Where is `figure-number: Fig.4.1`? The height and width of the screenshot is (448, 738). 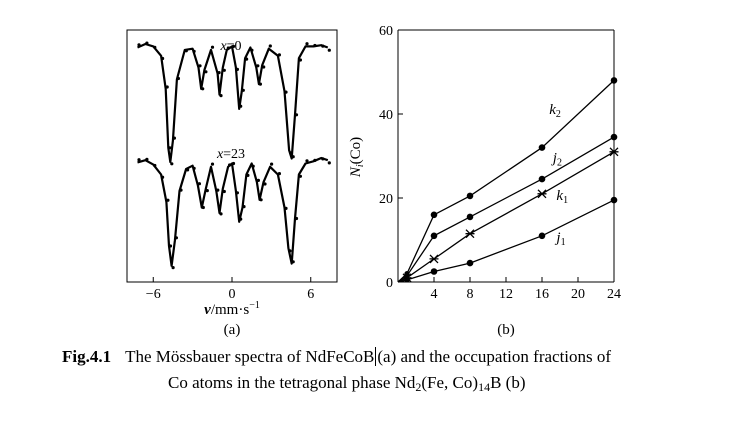 figure-number: Fig.4.1 is located at coordinates (87, 356).